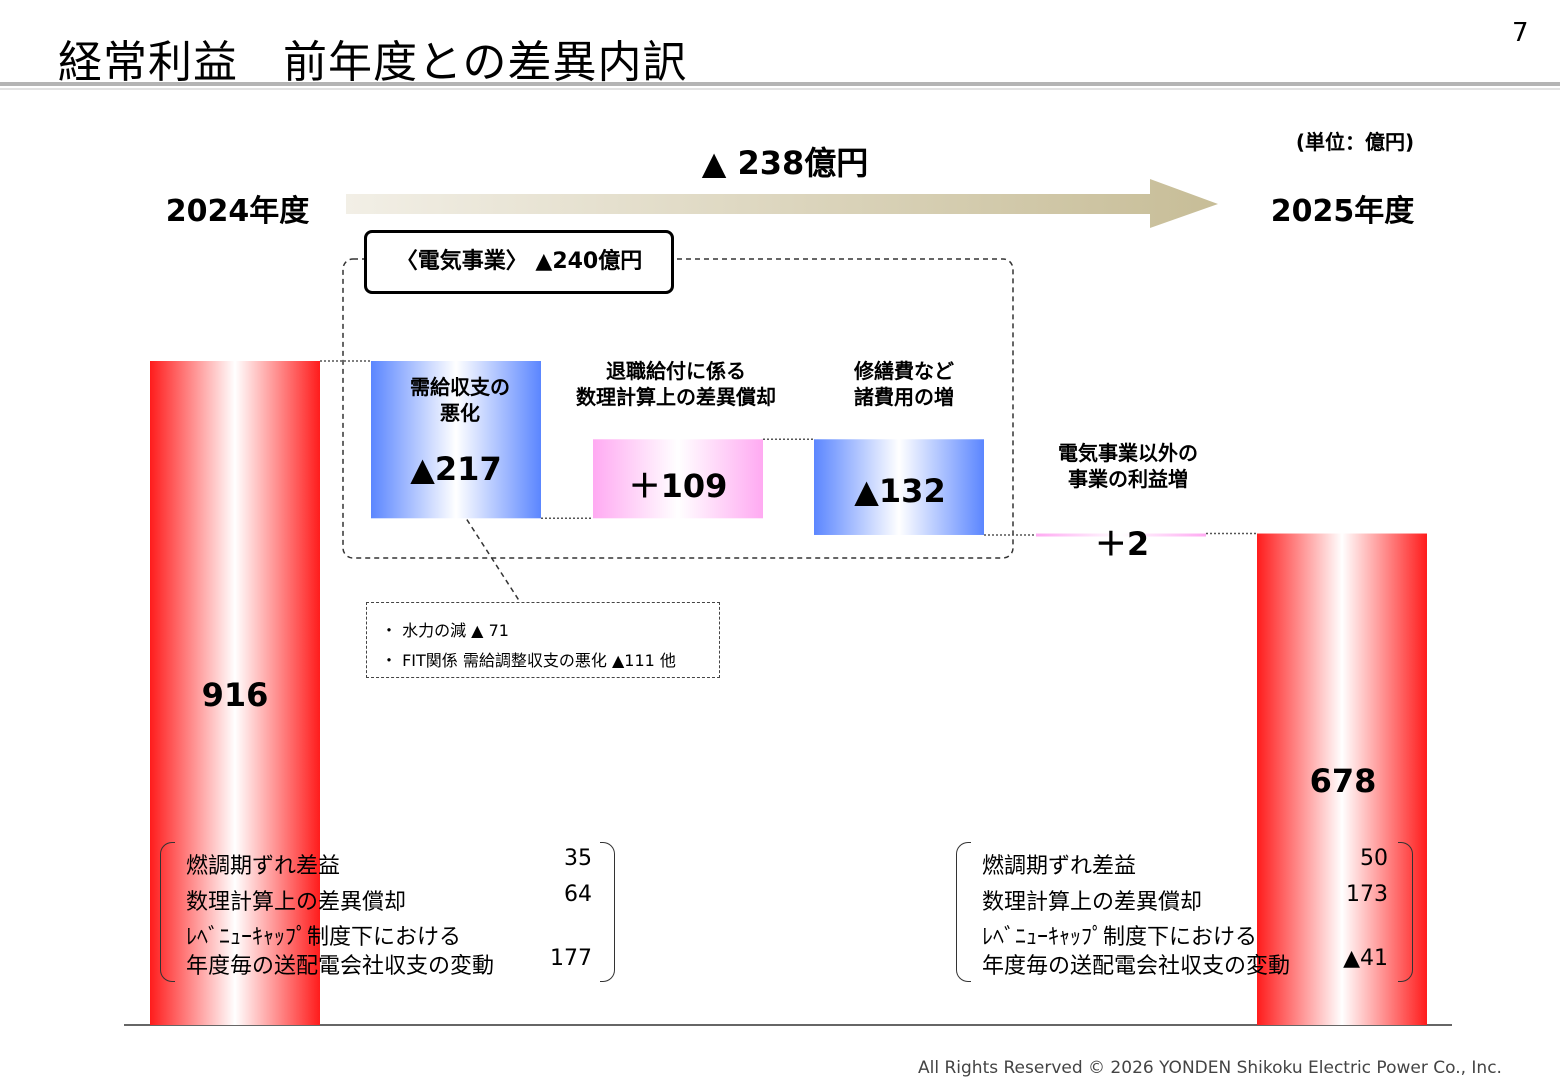 This screenshot has height=1080, width=1560. What do you see at coordinates (340, 966) in the screenshot?
I see `left-breakdown-label-4: 年度毎の送配電会社収支の変動` at bounding box center [340, 966].